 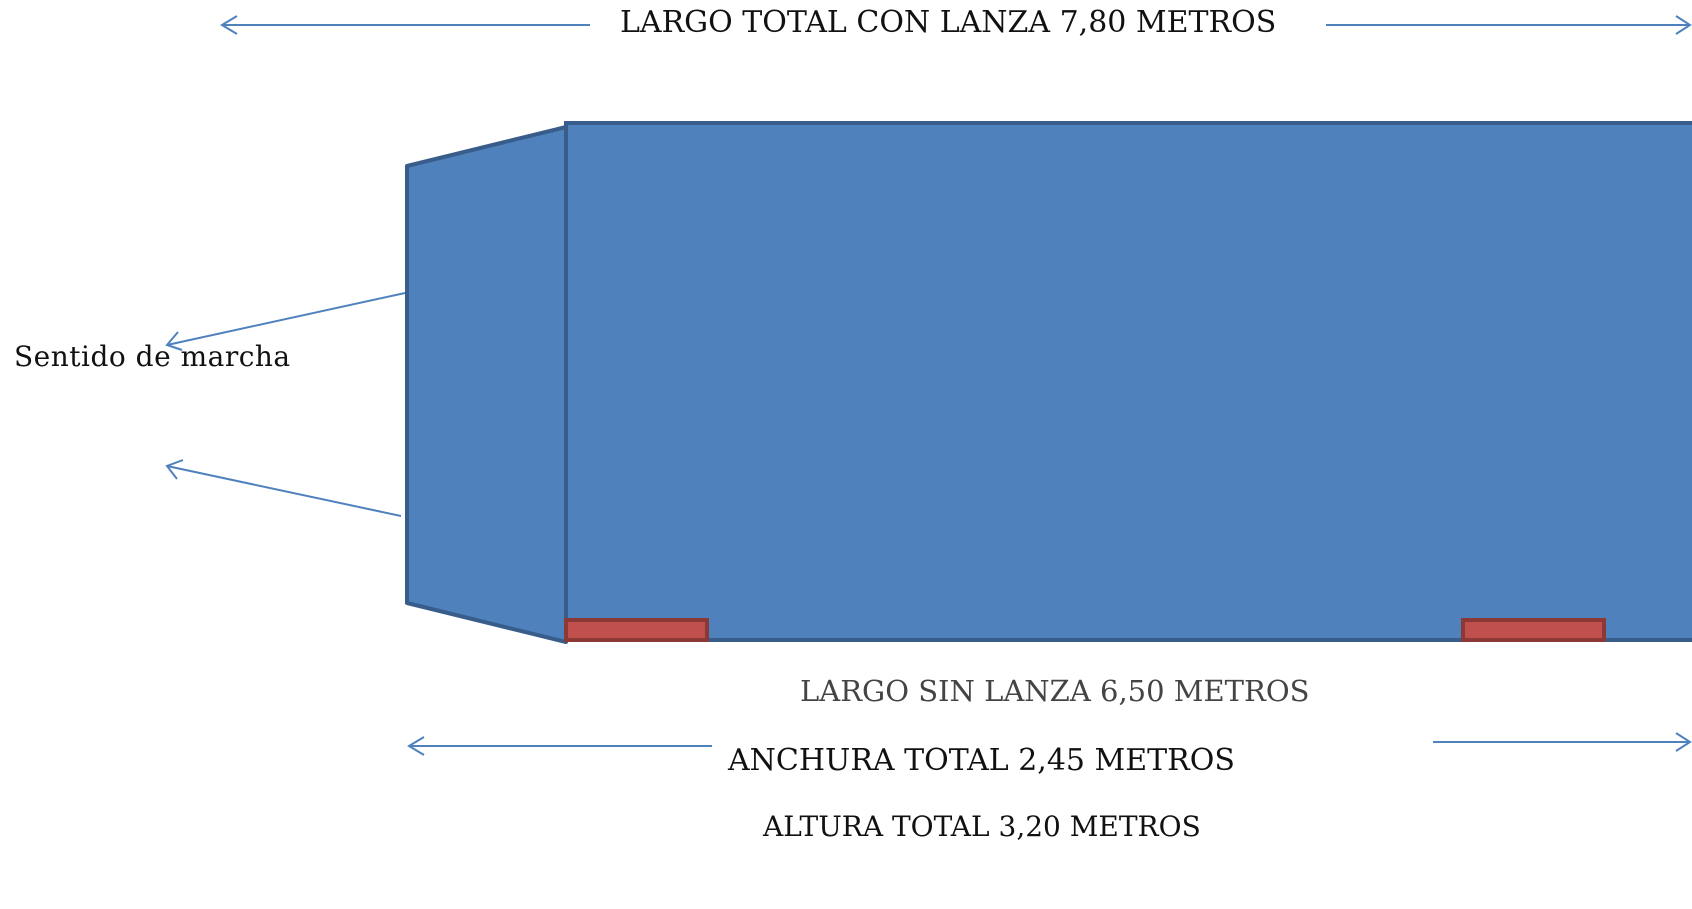 I want to click on largo-sin-lanza-label: LARGO SIN LANZA 6,50 METROS, so click(x=1055, y=691).